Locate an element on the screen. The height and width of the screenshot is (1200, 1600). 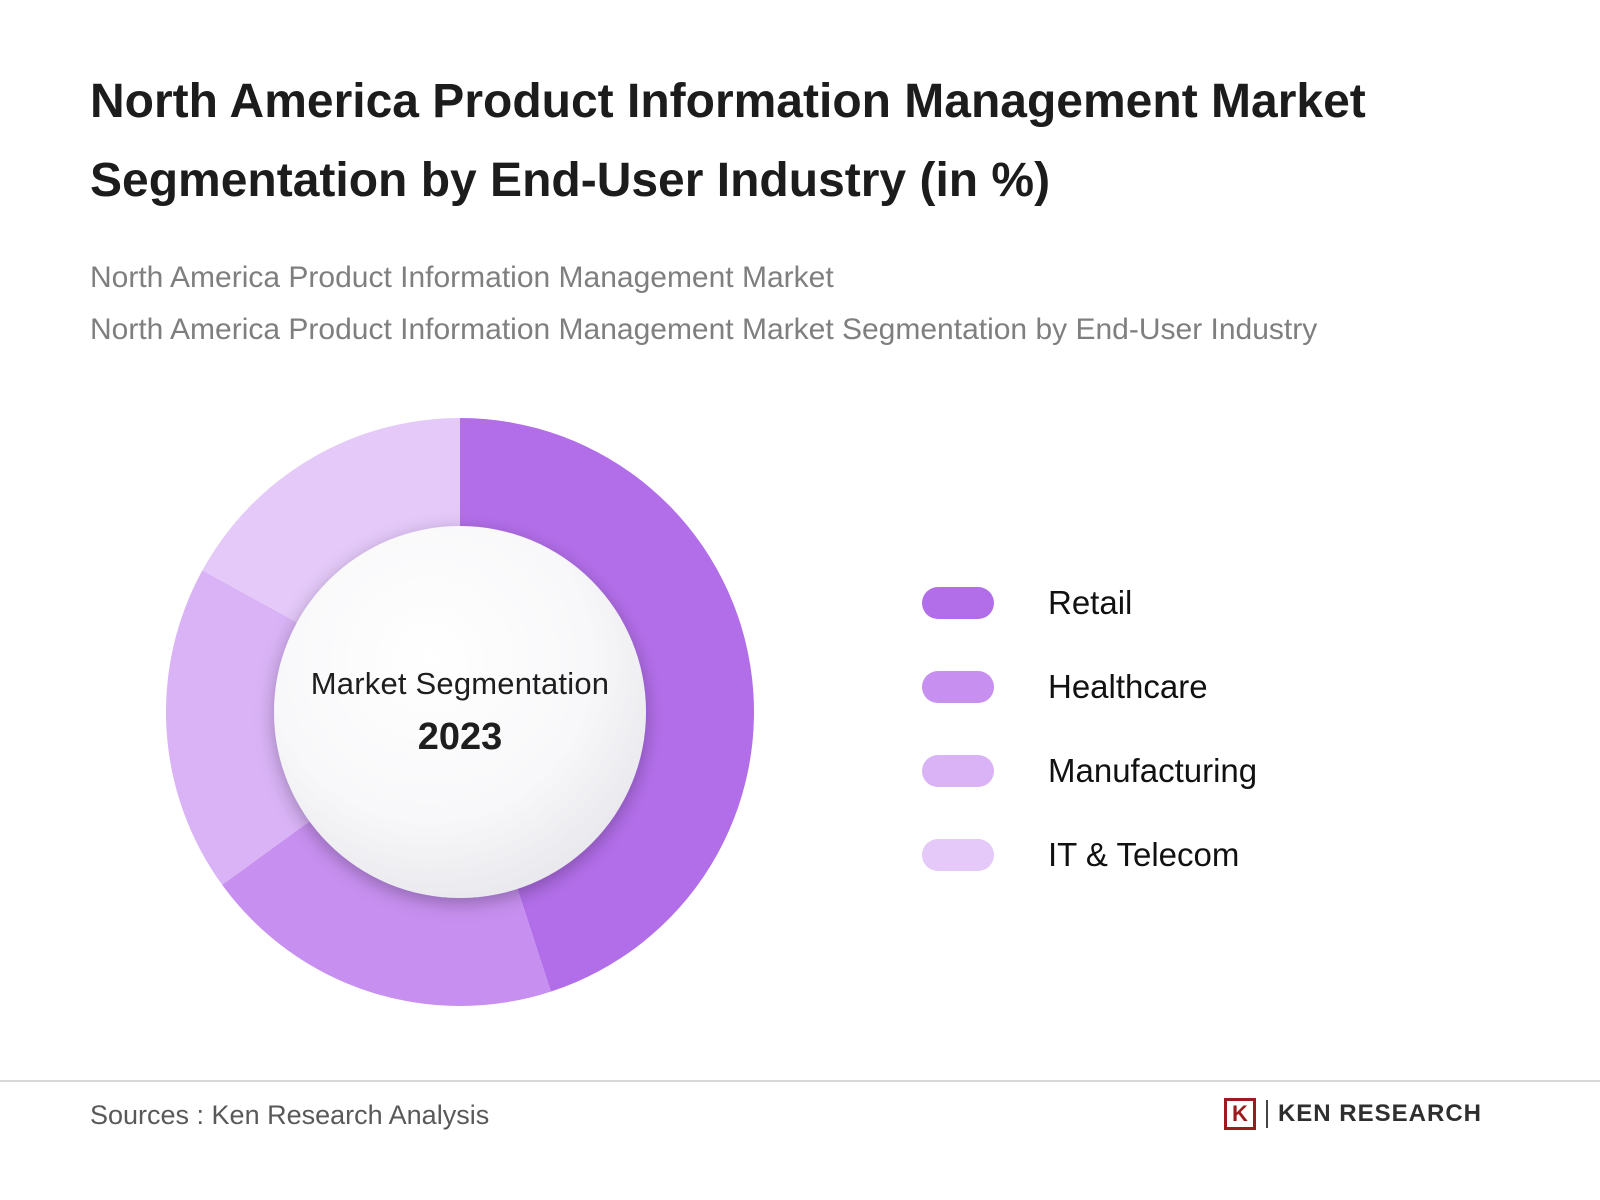
legend-label-retail: Retail is located at coordinates (1090, 602).